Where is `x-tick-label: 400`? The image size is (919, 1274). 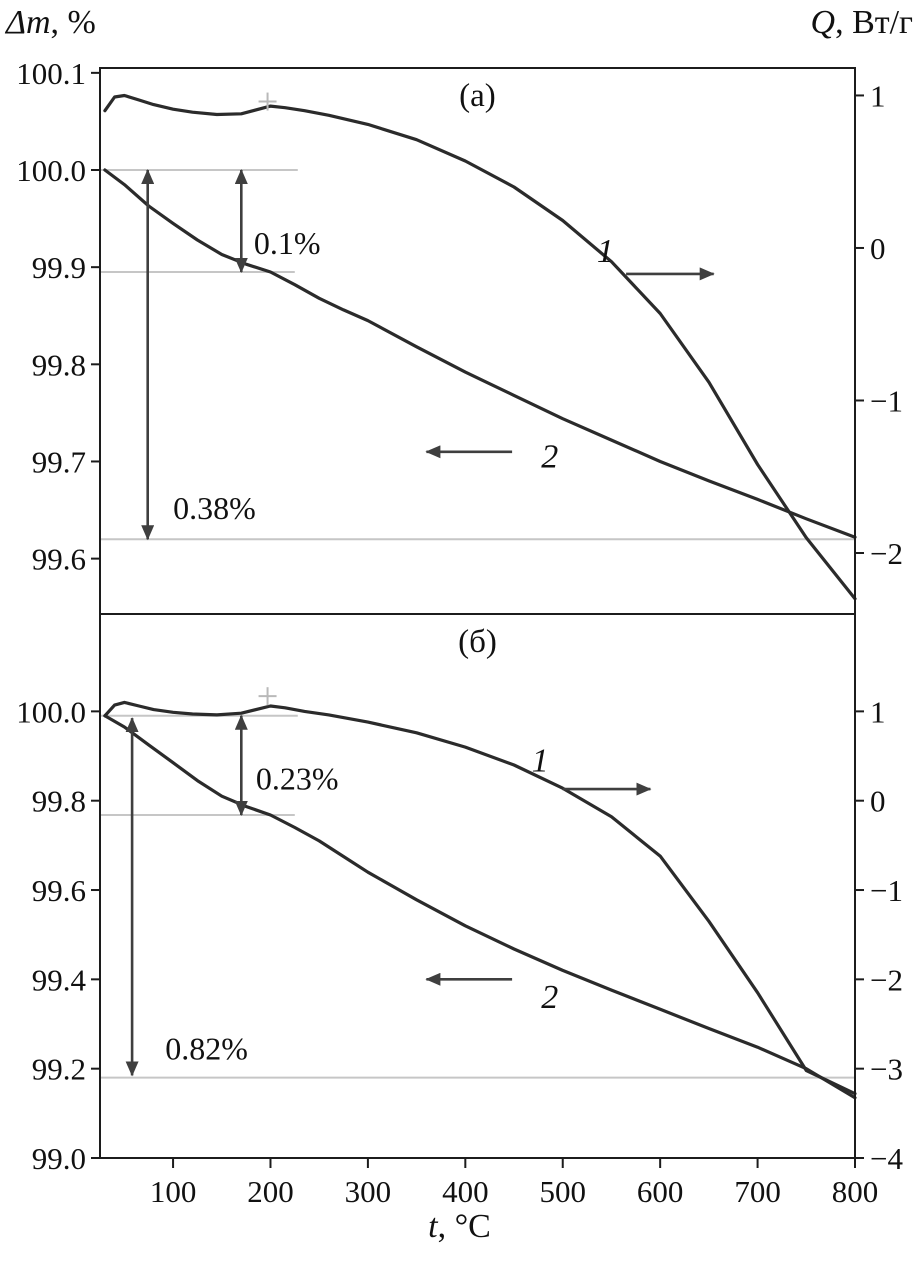
x-tick-label: 400 is located at coordinates (465, 1191).